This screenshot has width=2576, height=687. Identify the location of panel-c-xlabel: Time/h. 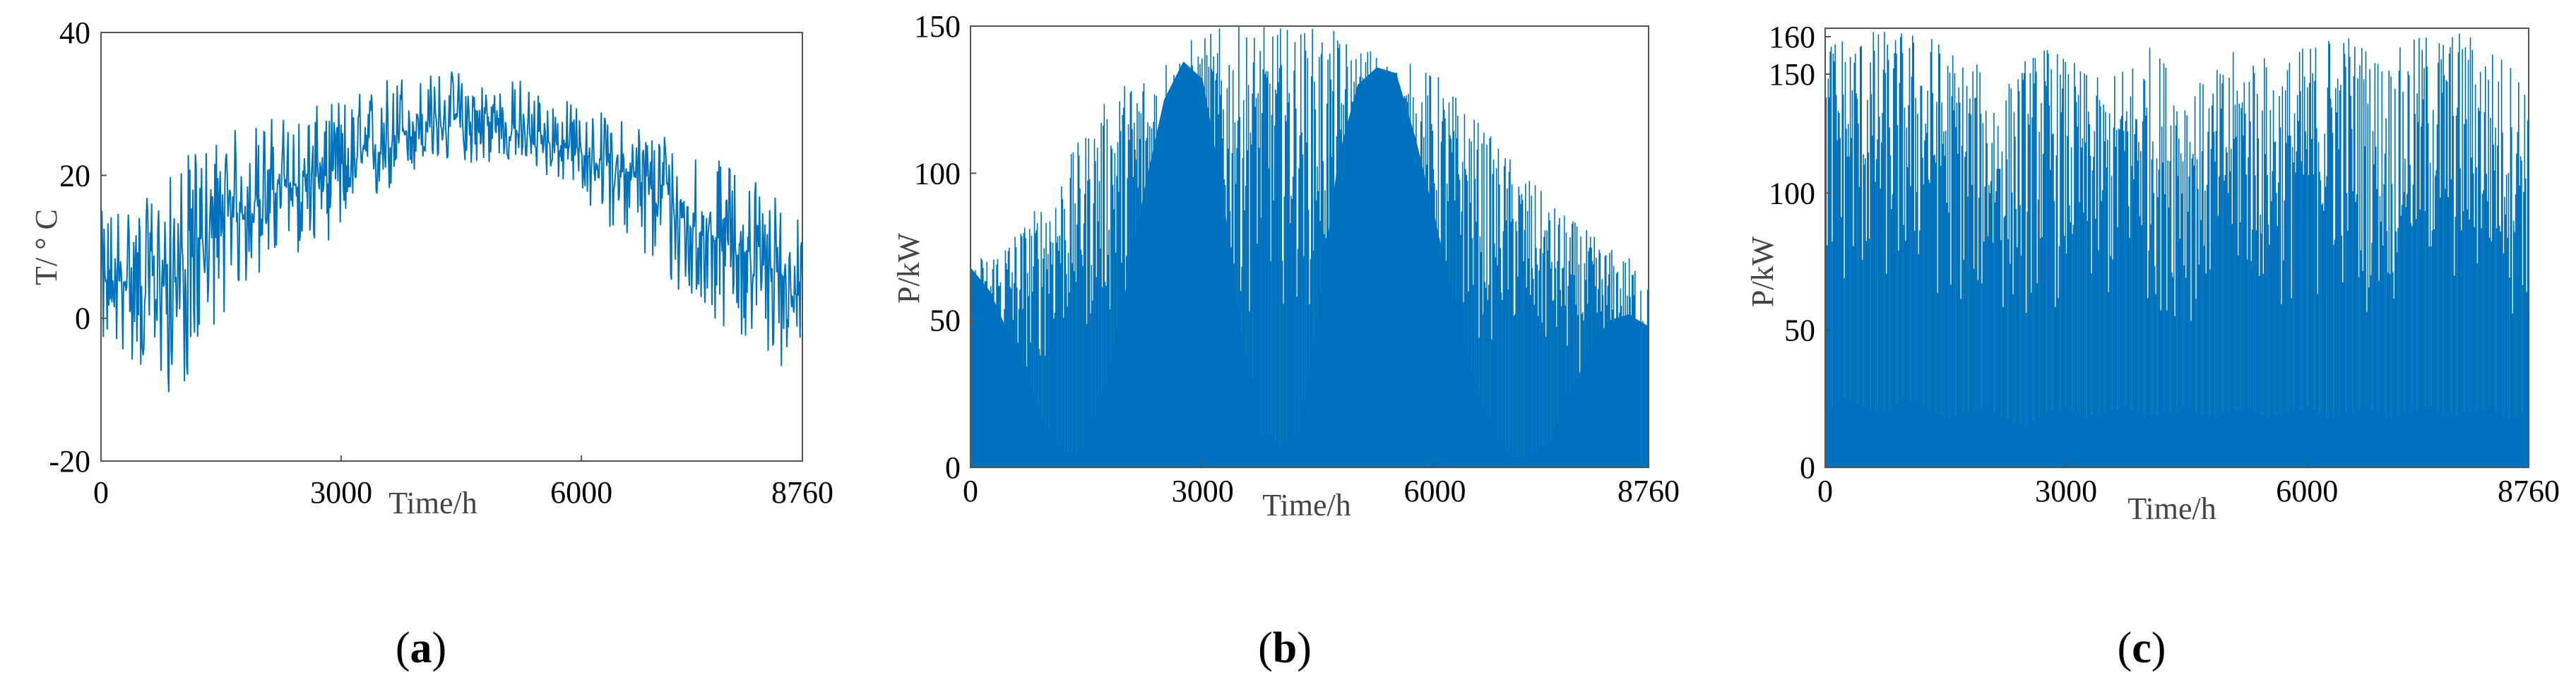
(2171, 508).